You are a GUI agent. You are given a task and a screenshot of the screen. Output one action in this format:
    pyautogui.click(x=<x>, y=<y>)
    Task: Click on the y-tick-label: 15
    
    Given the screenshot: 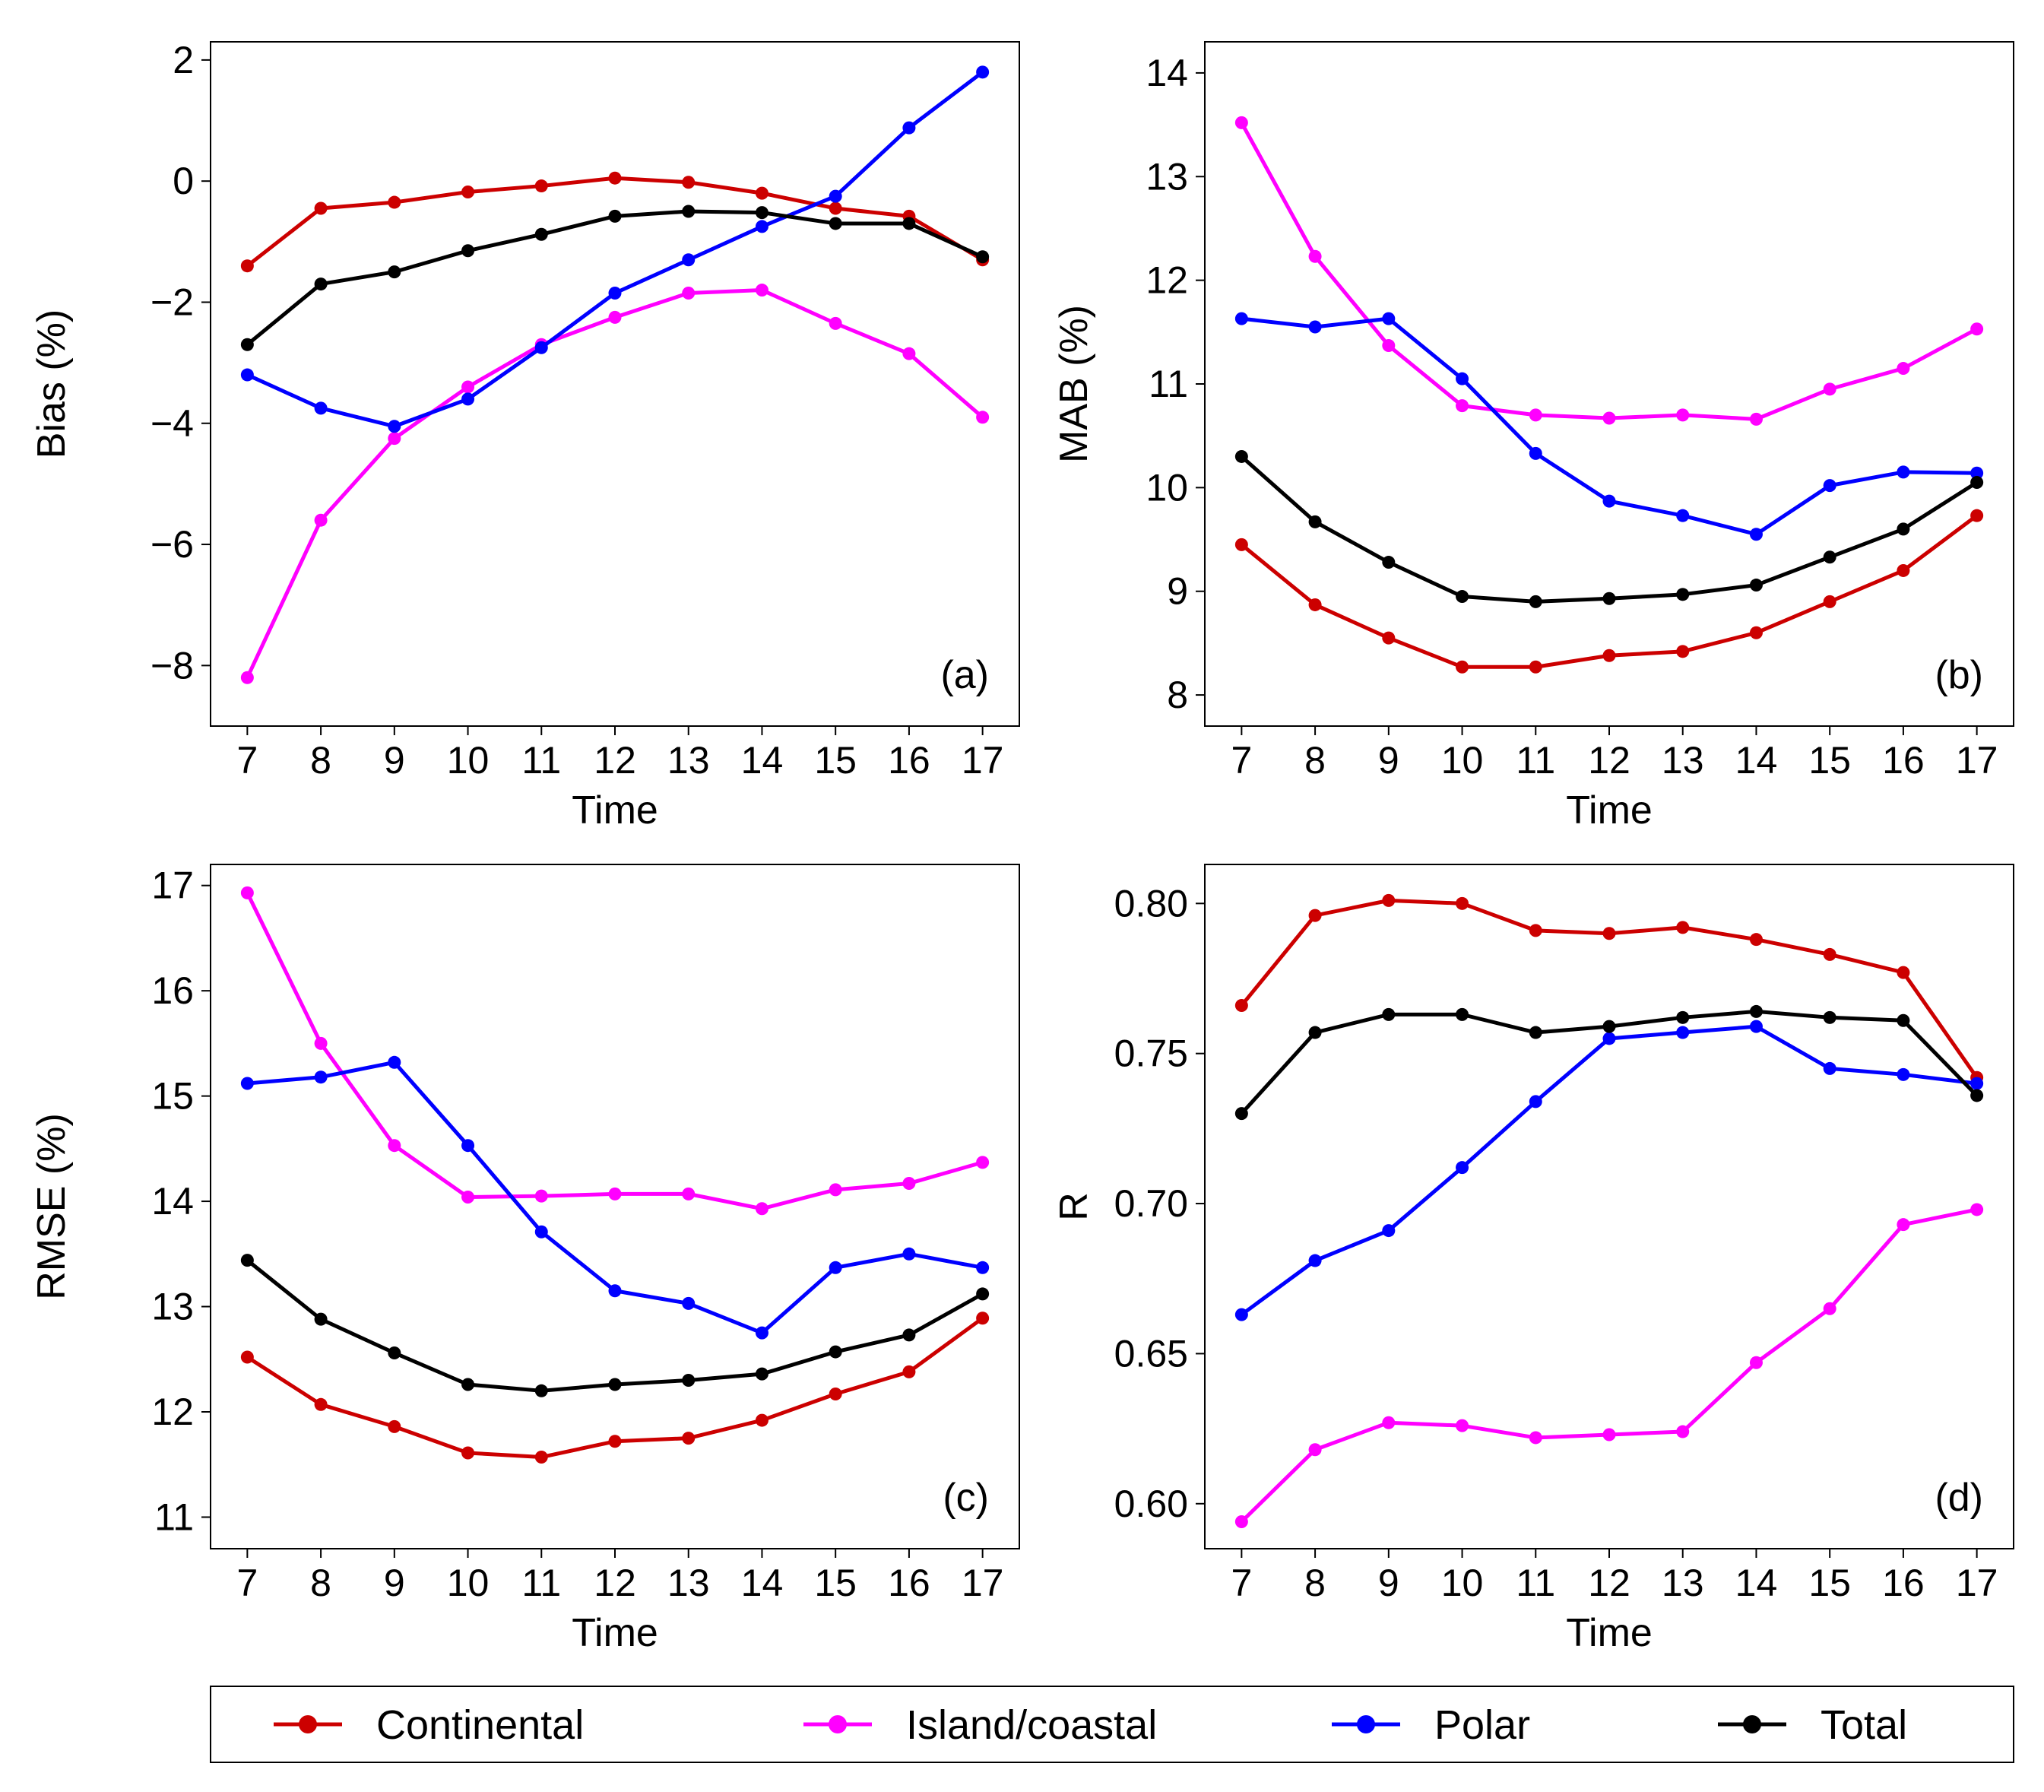 What is the action you would take?
    pyautogui.click(x=172, y=1097)
    